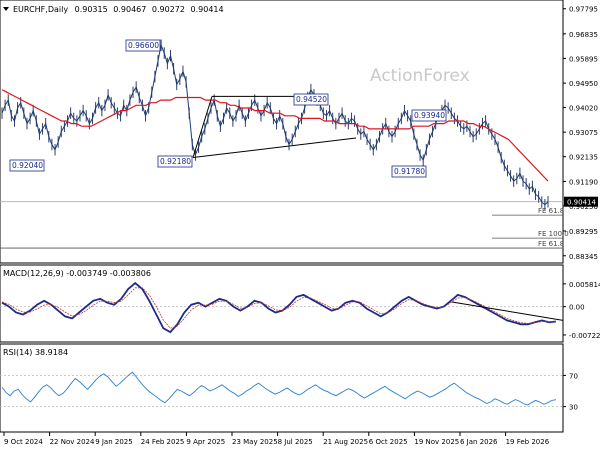 Image resolution: width=600 pixels, height=450 pixels. Describe the element at coordinates (23, 442) in the screenshot. I see `x-tick-label: 9 Oct 2024` at that location.